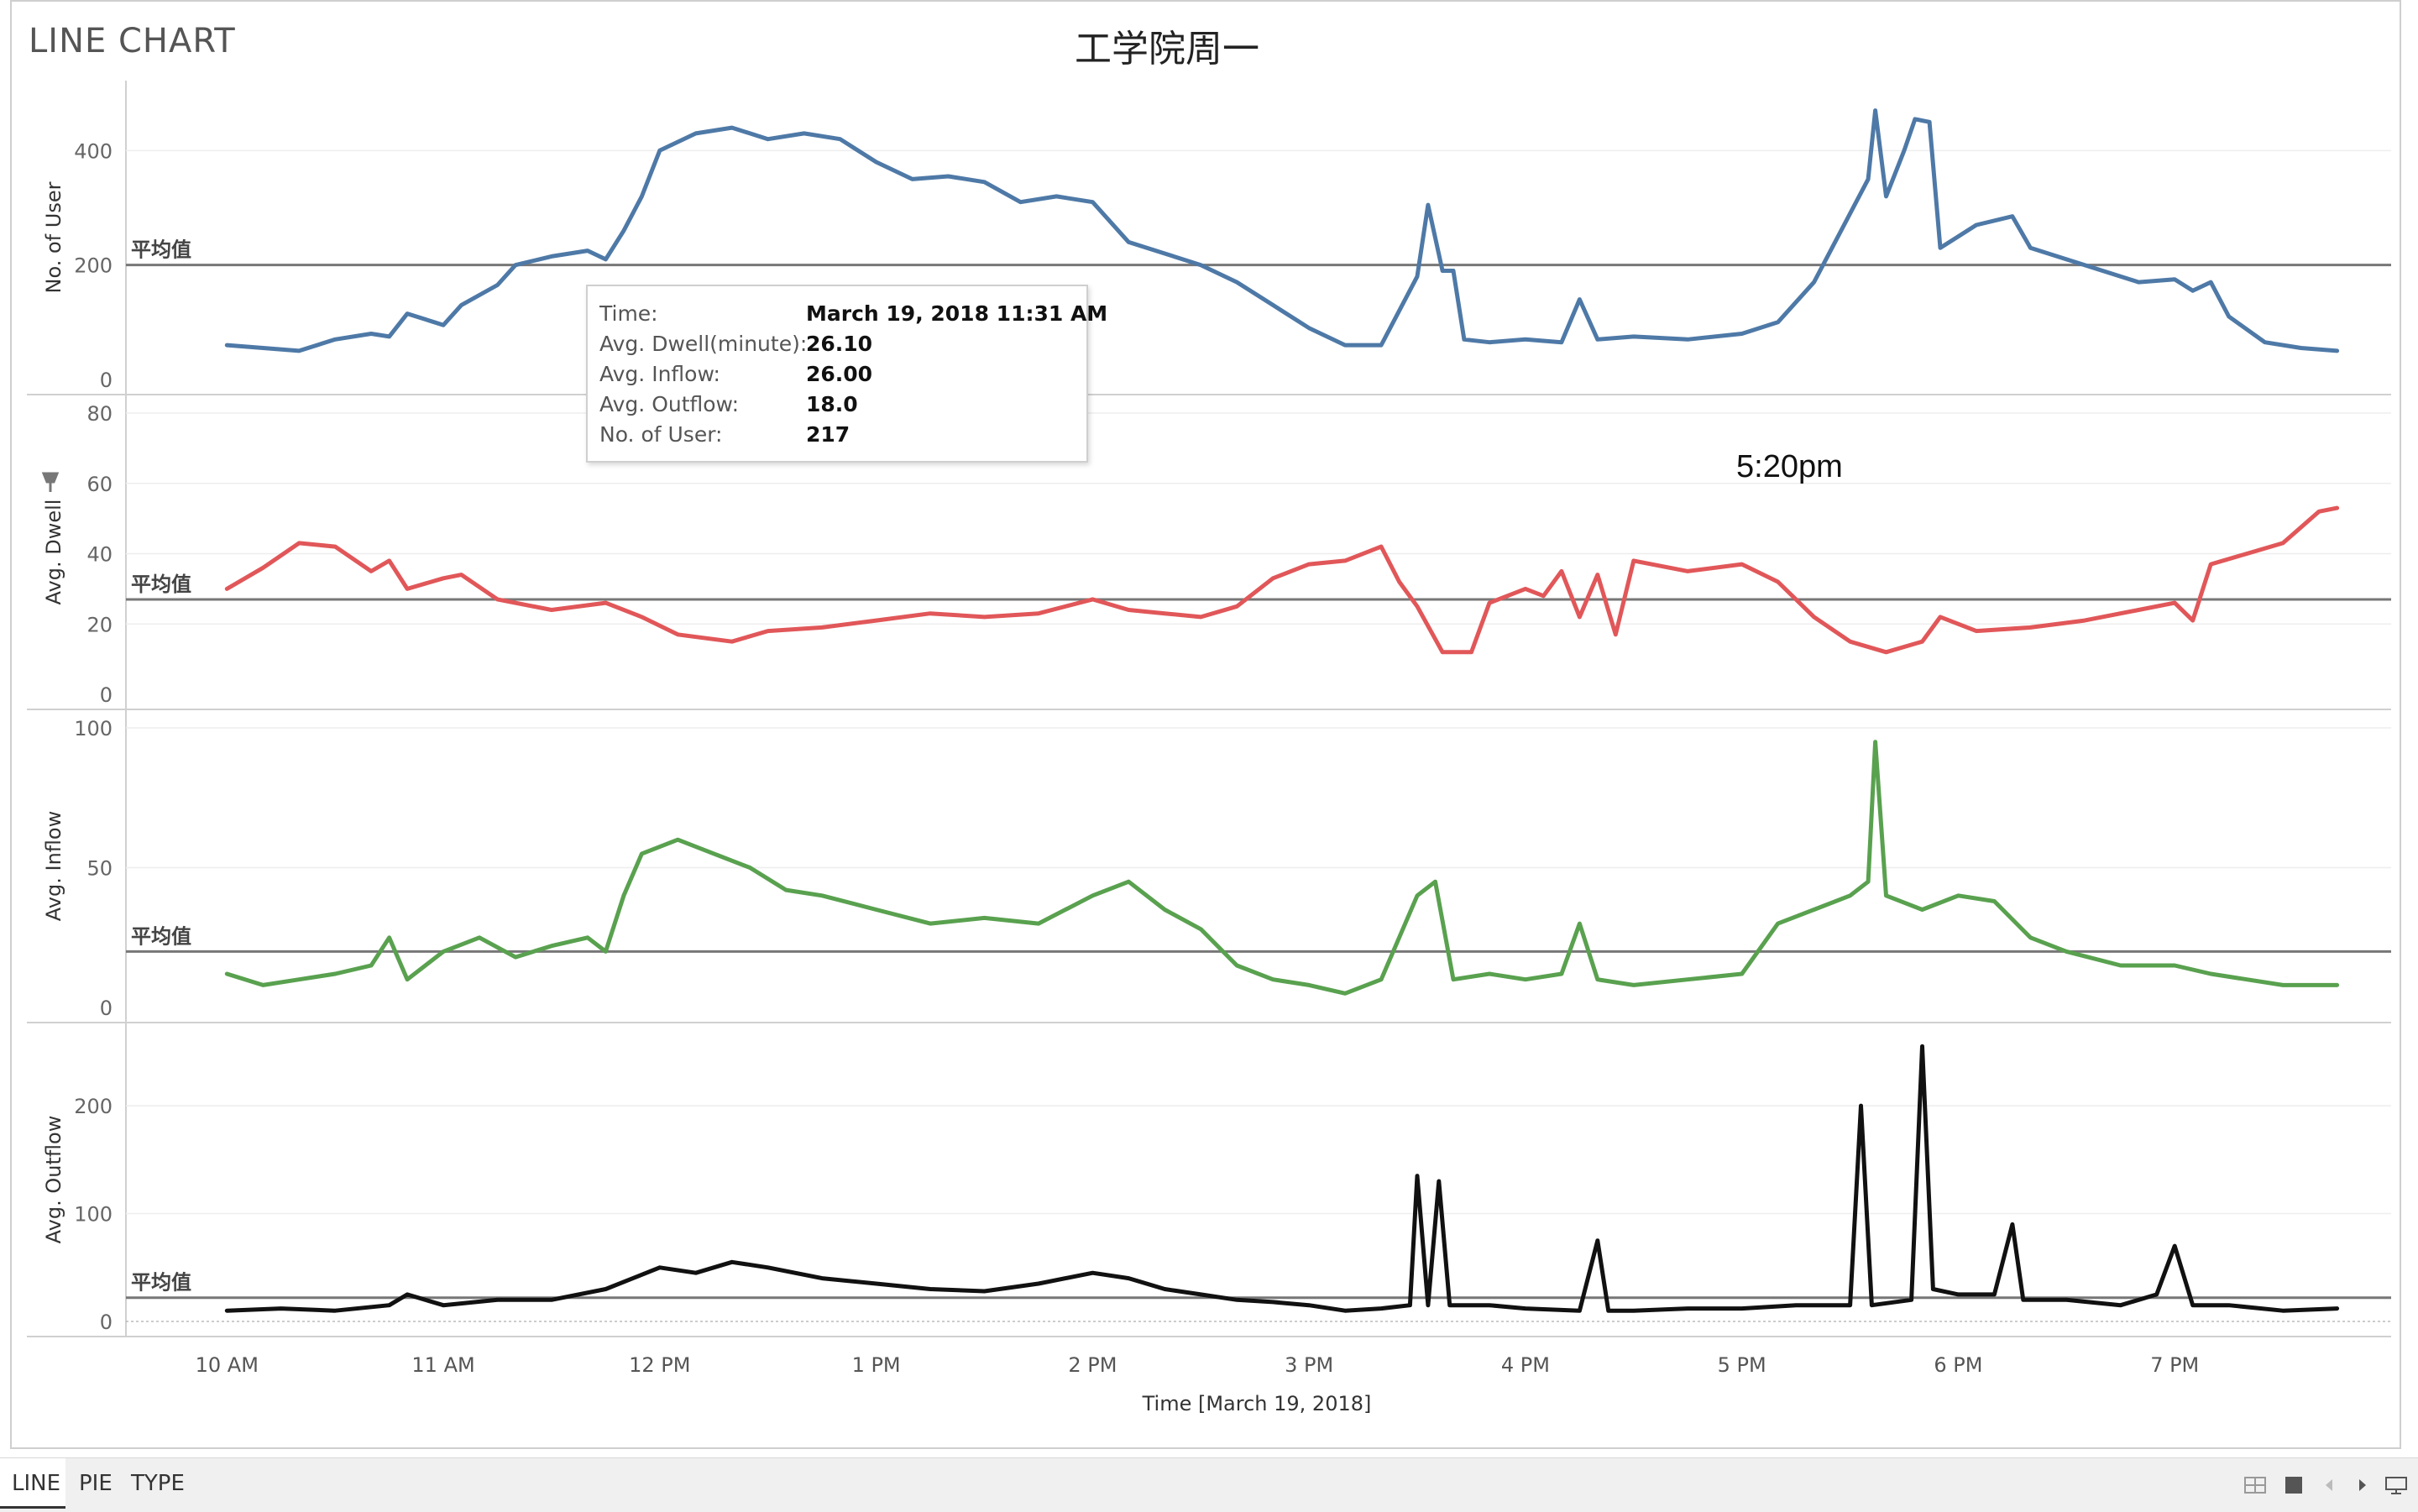 The width and height of the screenshot is (2418, 1512). I want to click on y-axis-title: No. of User, so click(53, 237).